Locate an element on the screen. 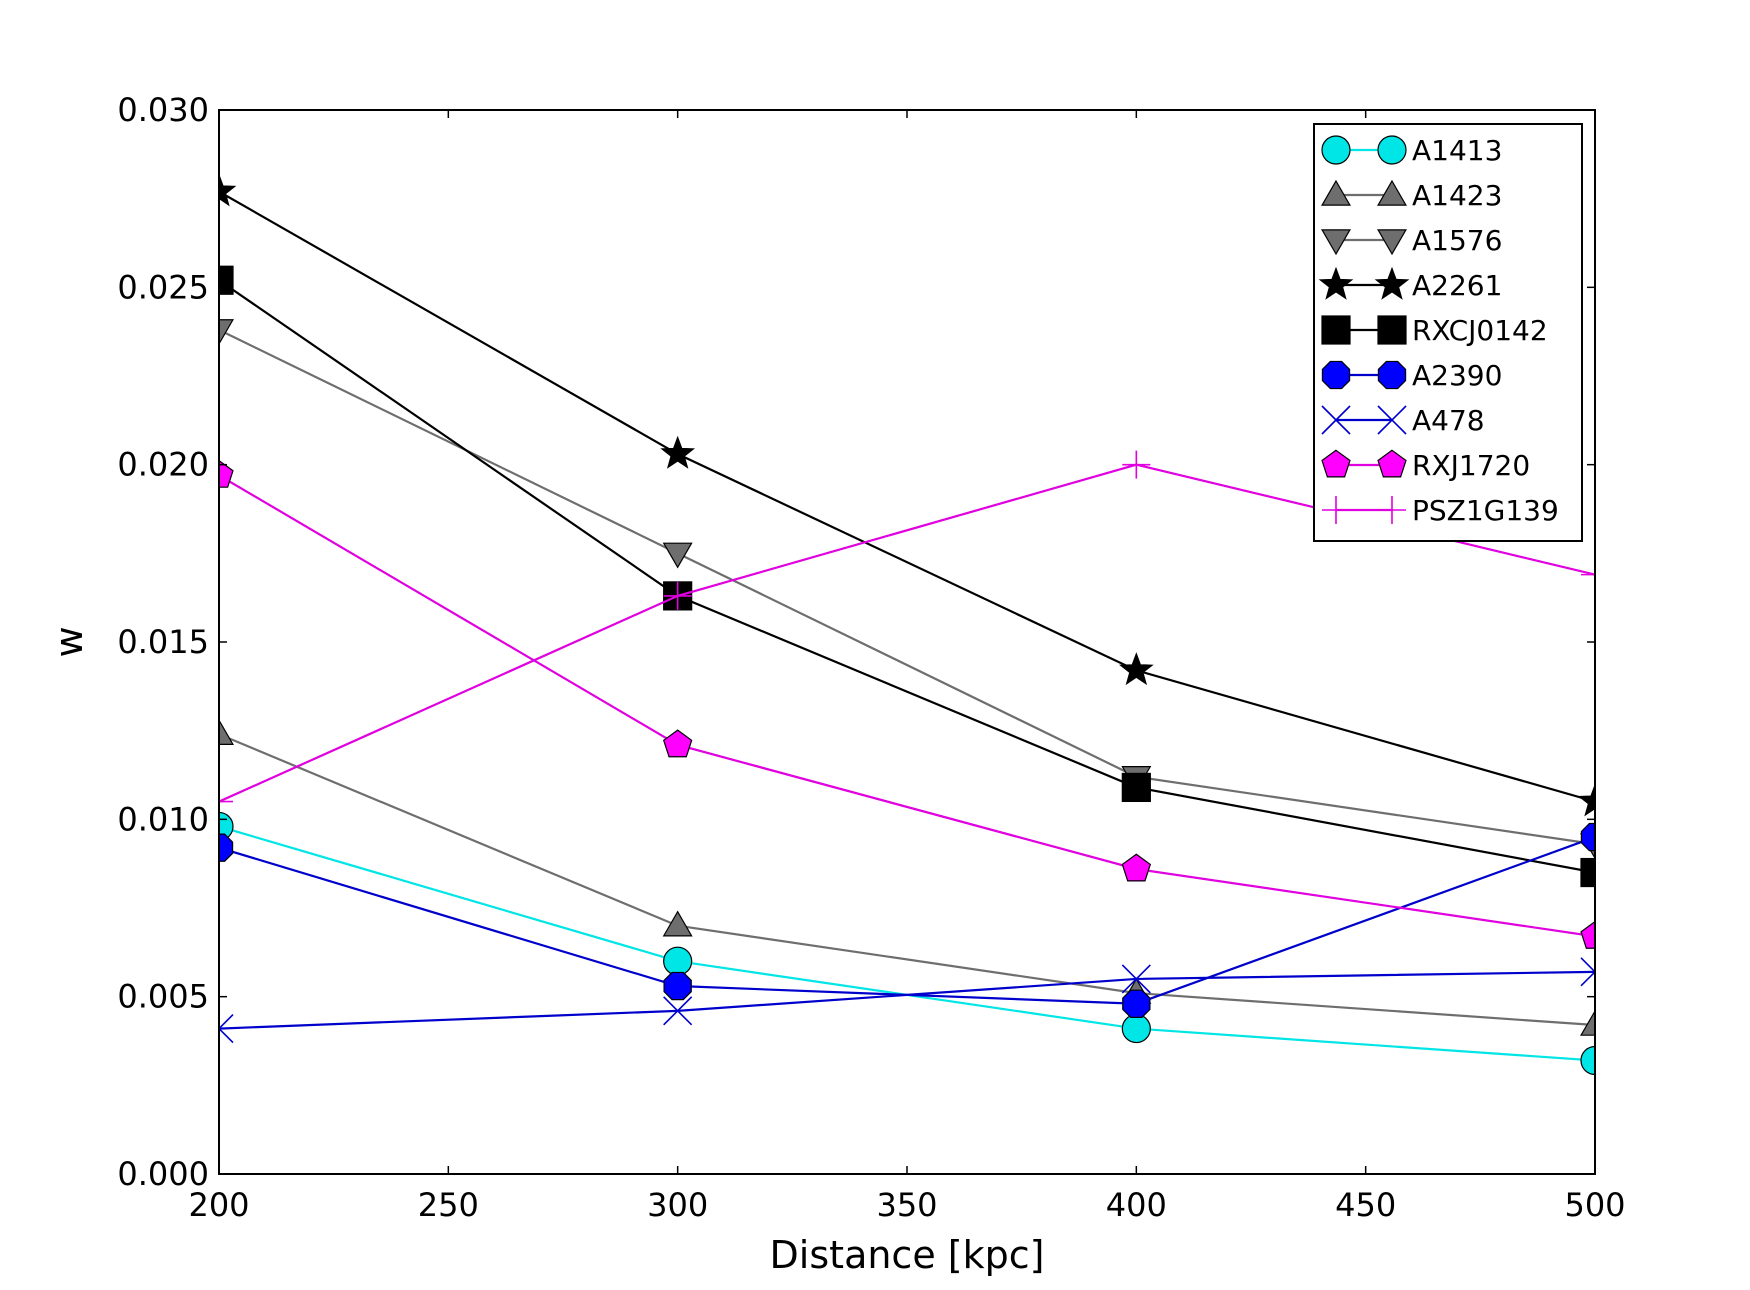 This screenshot has width=1750, height=1290. legend-item-a1423: A1423 is located at coordinates (1411, 195).